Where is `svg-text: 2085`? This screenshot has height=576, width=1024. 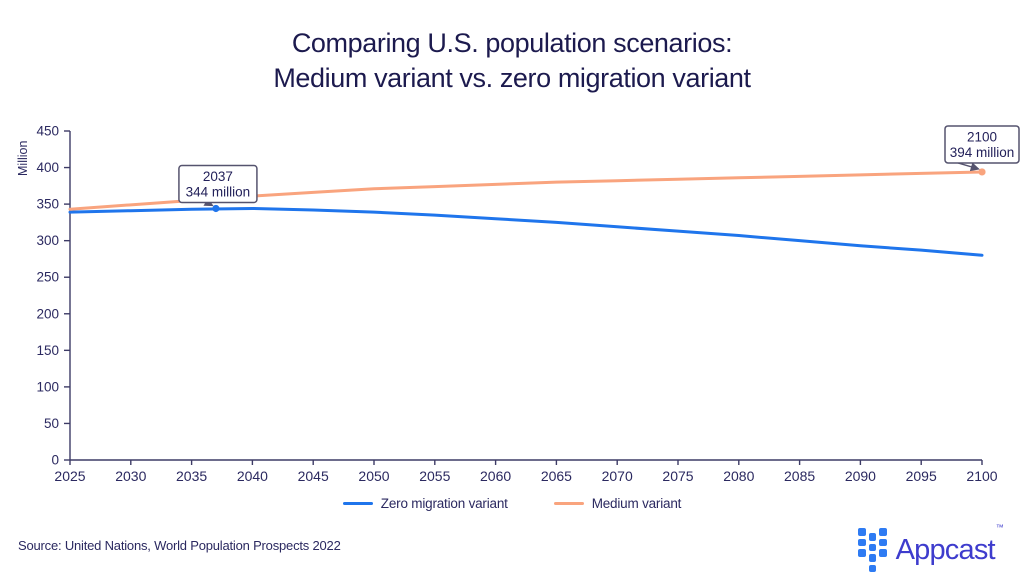
svg-text: 2085 is located at coordinates (799, 476).